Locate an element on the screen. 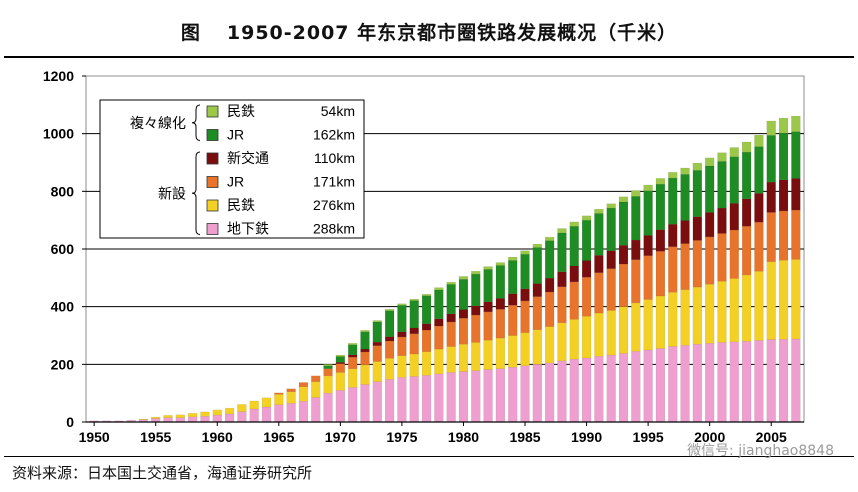  legend-value: 276km is located at coordinates (334, 205).